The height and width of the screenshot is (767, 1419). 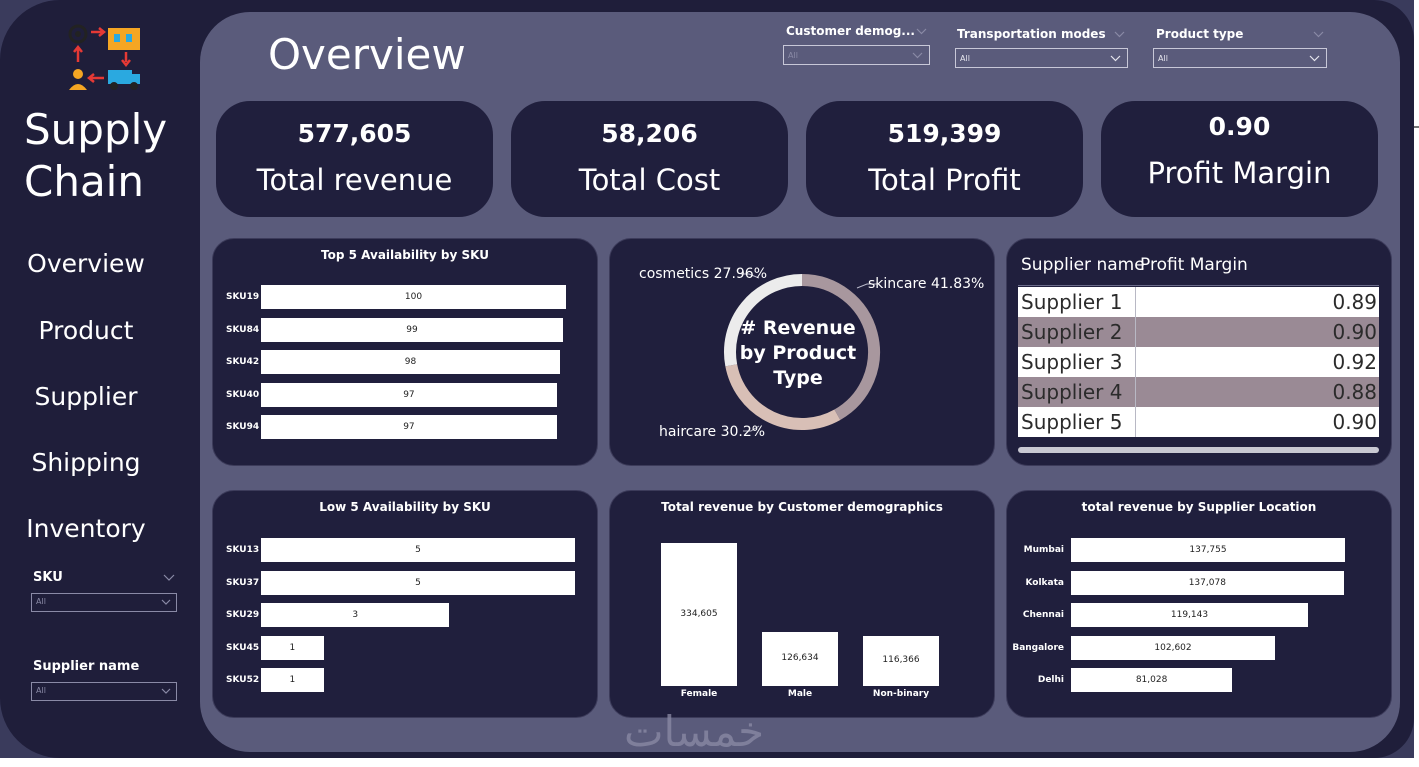 I want to click on table-row: Supplier 3 0.92, so click(x=1198, y=362).